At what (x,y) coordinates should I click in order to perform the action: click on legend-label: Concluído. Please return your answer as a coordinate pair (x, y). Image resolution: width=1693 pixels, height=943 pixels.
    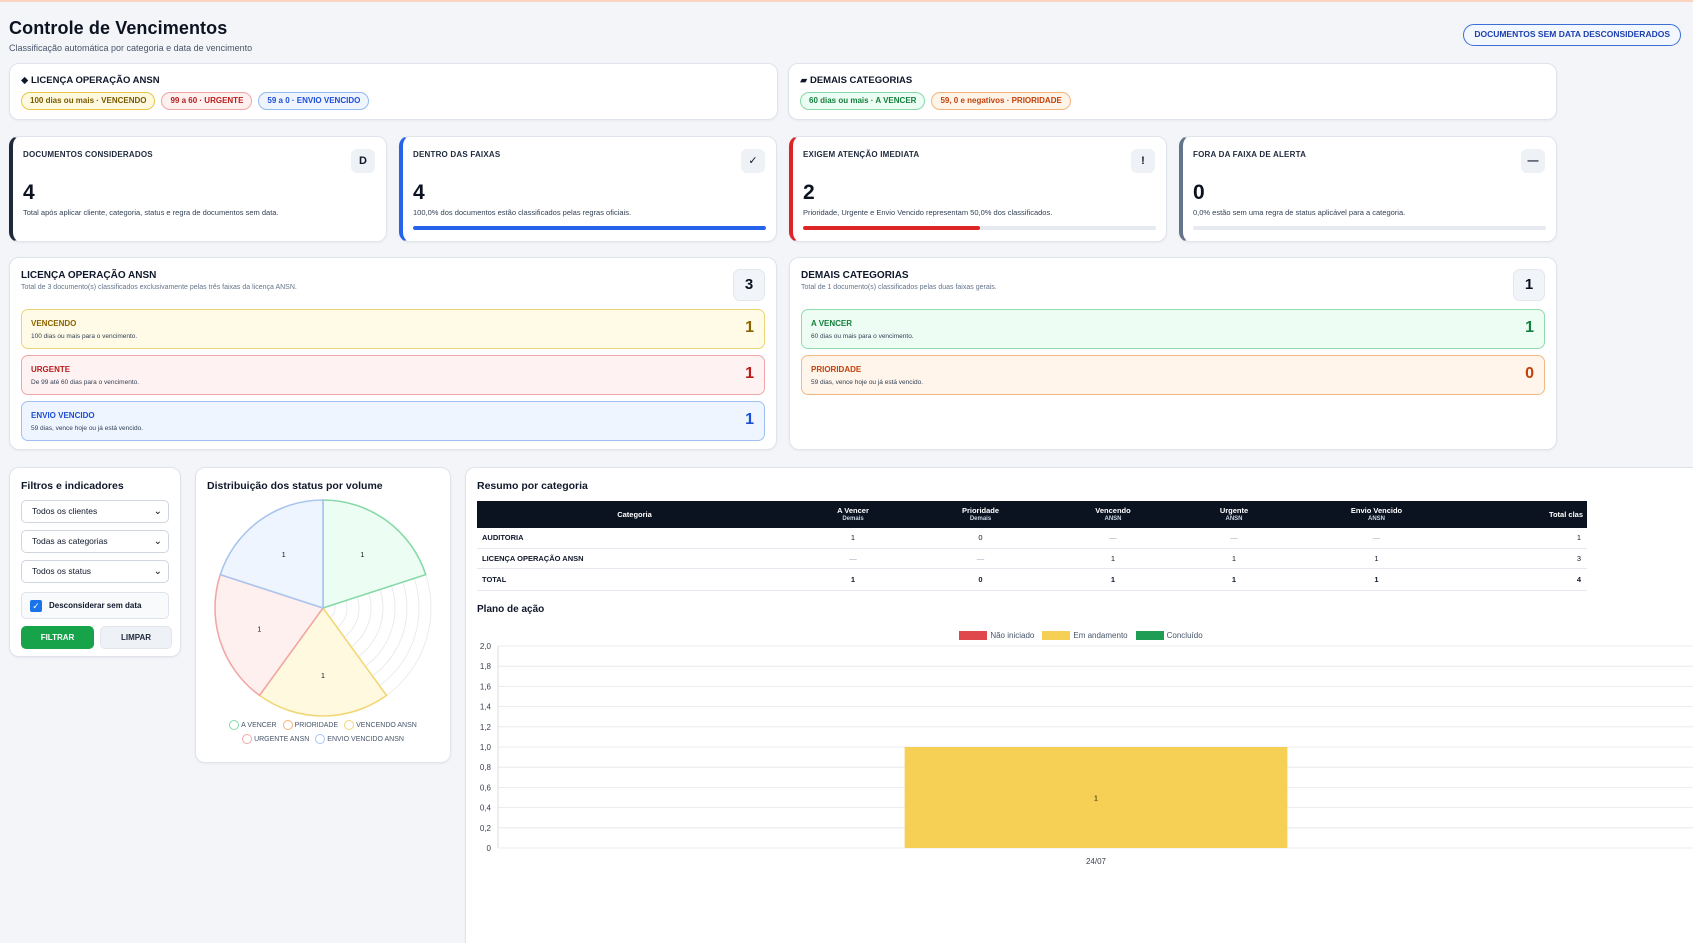
    Looking at the image, I should click on (1184, 635).